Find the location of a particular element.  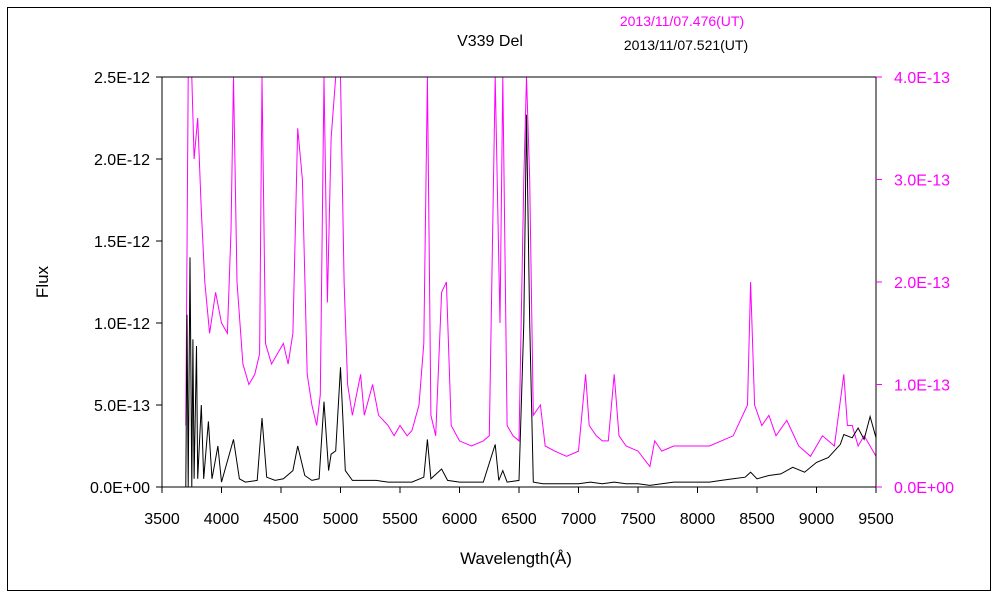

legend-series-black: 2013/11/07.521(UT) is located at coordinates (686, 45).